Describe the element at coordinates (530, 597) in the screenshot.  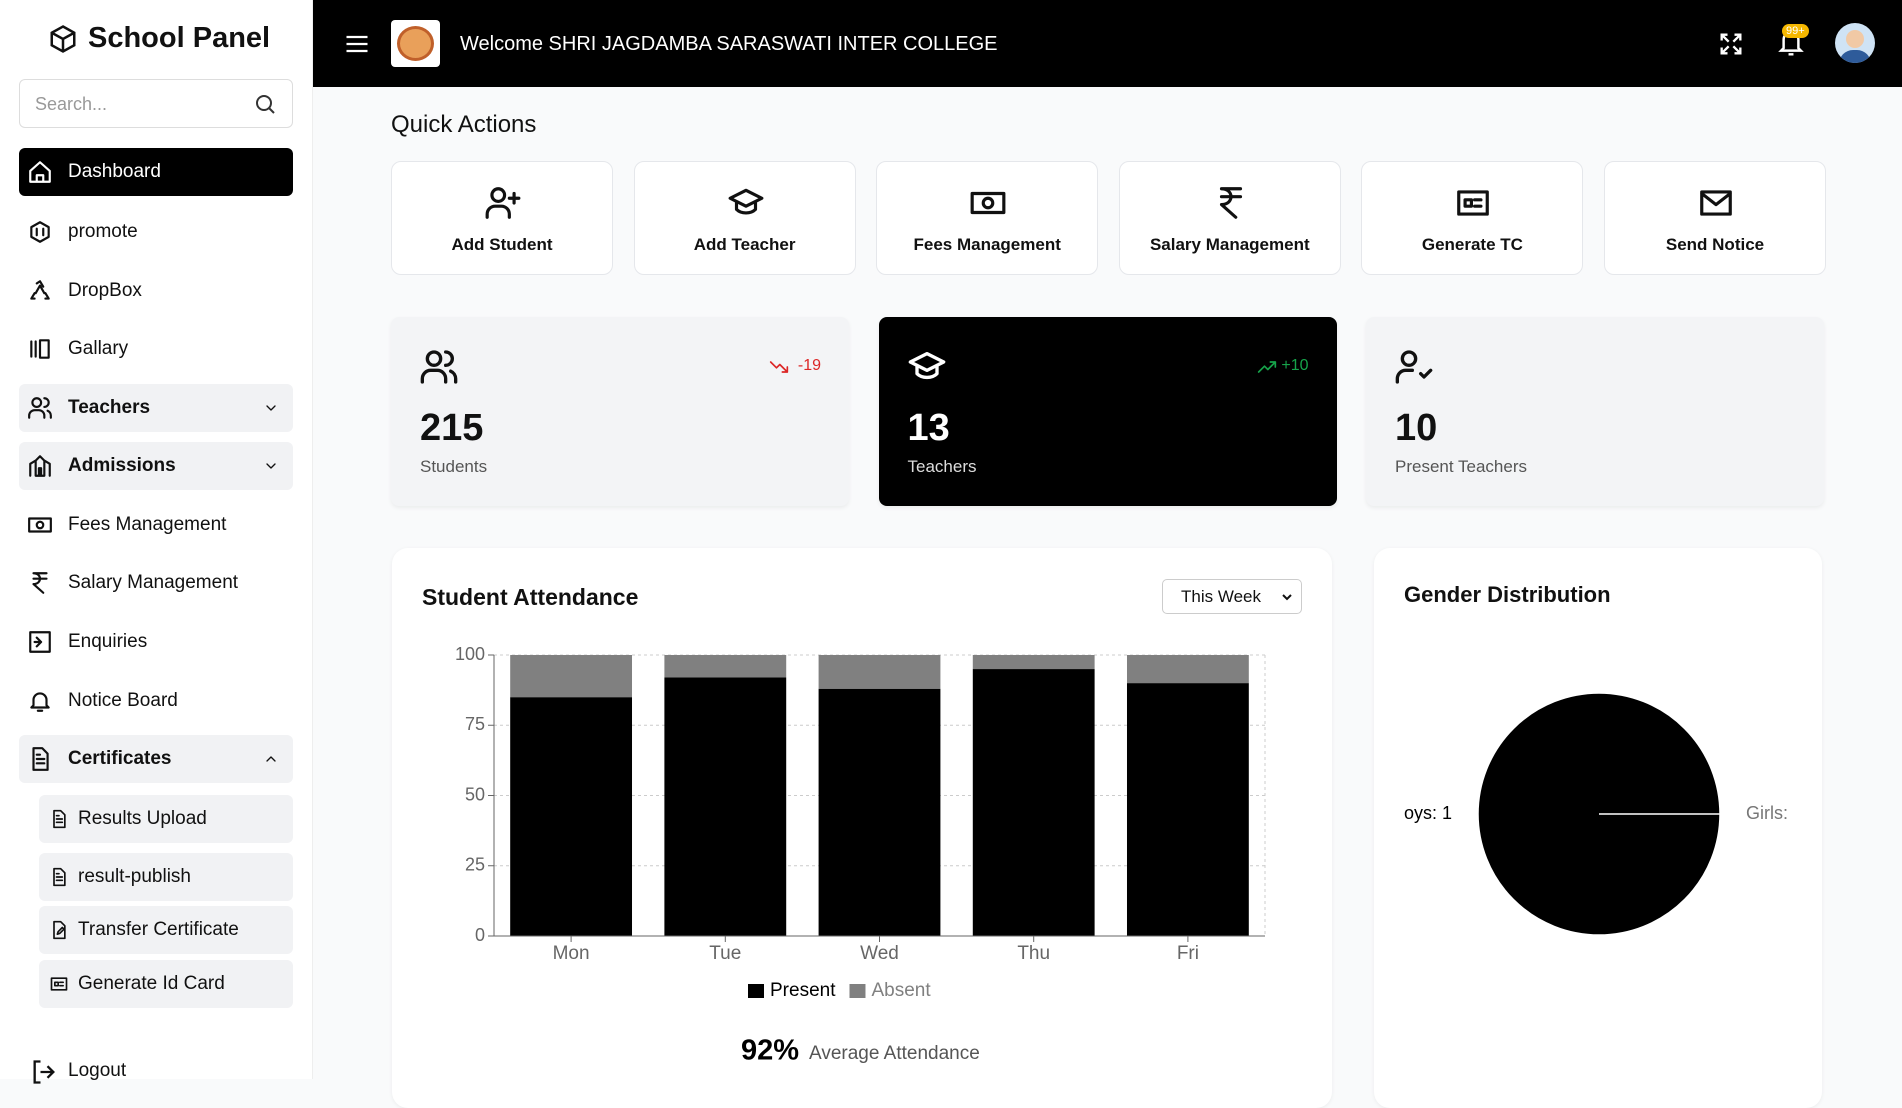
I see `attendance-title: Student Attendance` at that location.